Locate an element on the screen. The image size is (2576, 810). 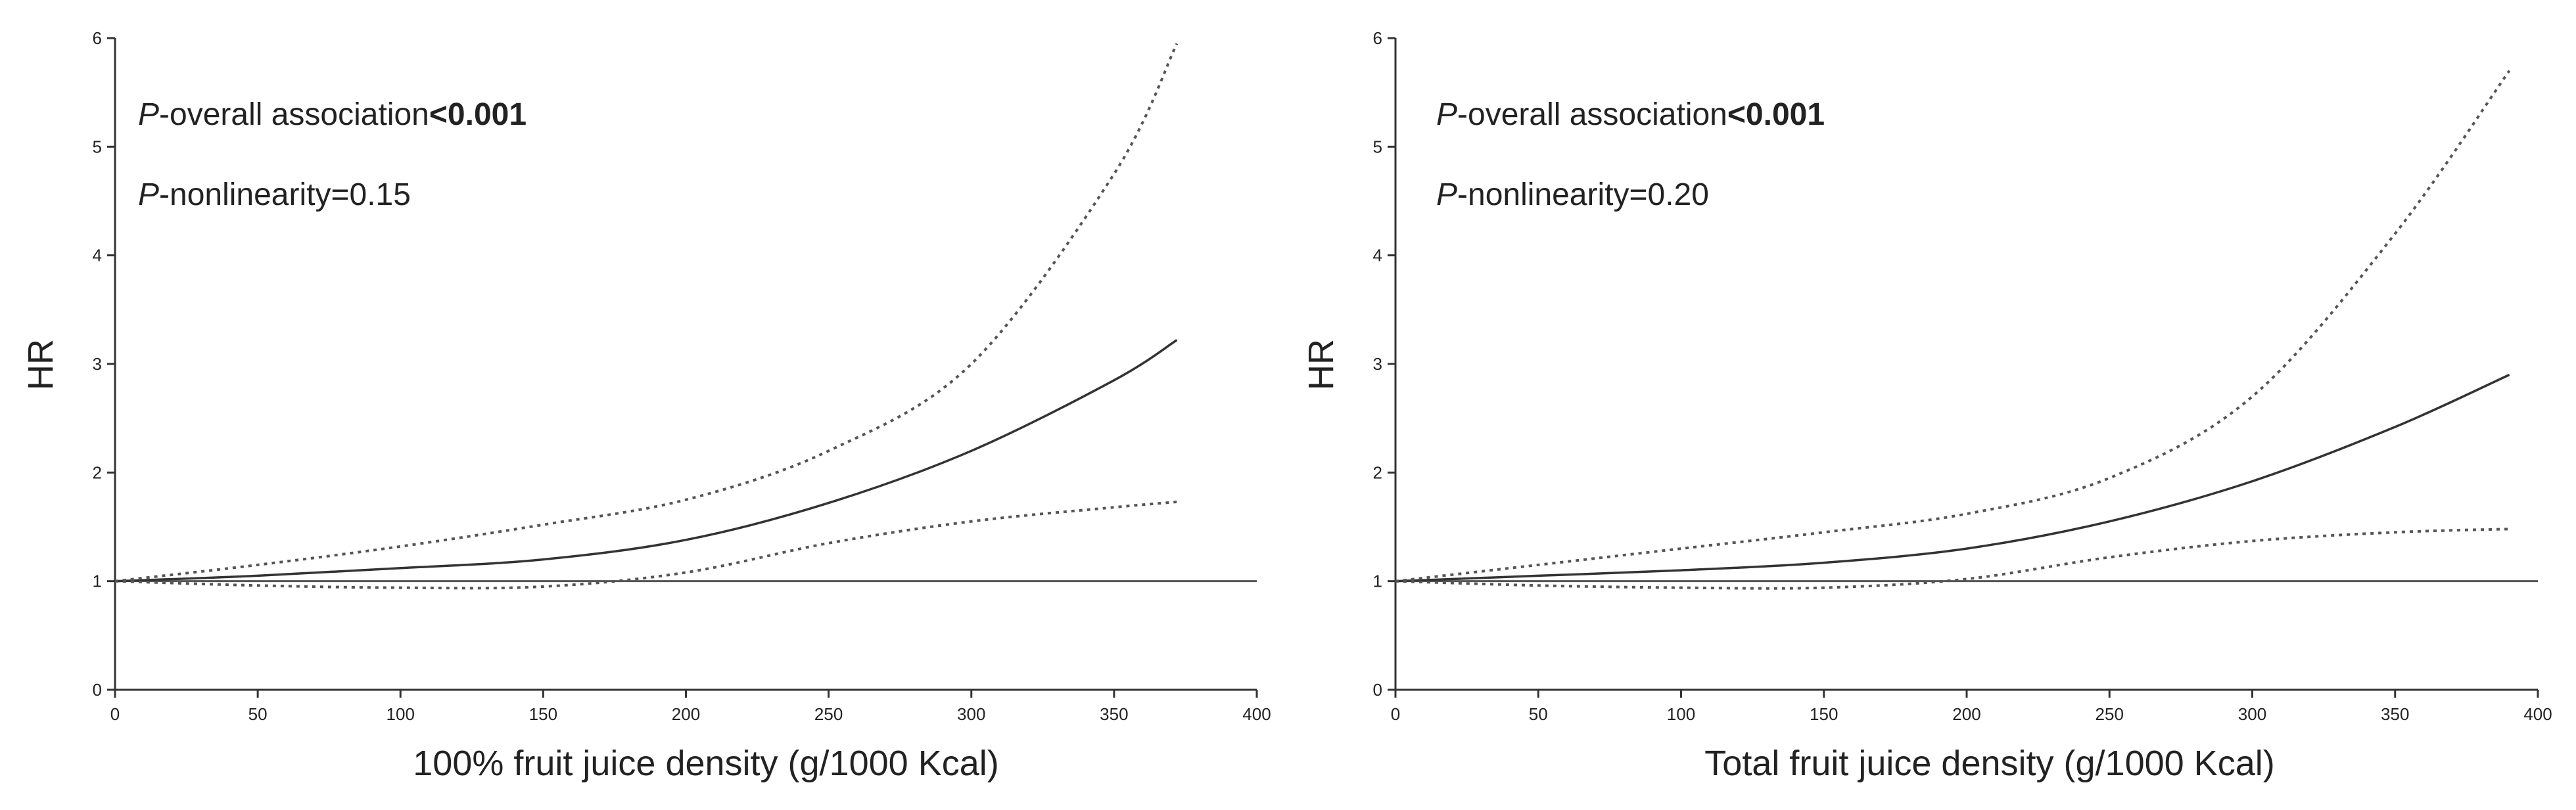
right-y-tick-label: 2 is located at coordinates (1377, 472).